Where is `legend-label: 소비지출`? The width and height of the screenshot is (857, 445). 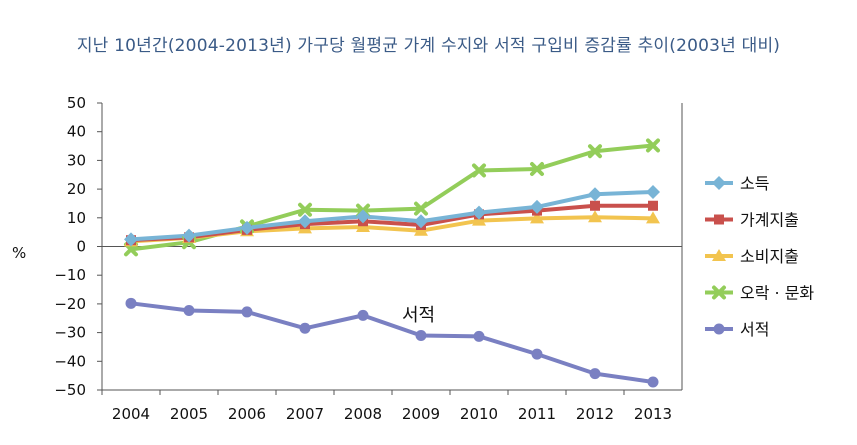
legend-label: 소비지출 is located at coordinates (769, 256).